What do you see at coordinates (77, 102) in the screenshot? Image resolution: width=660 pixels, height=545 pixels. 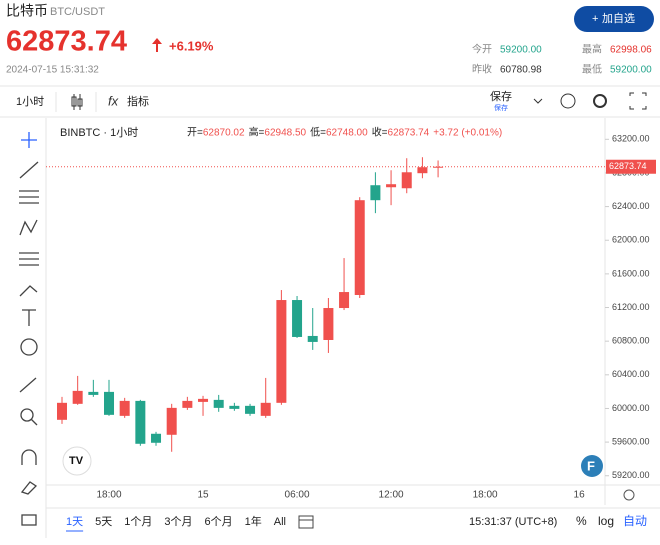 I see `candle-icon` at bounding box center [77, 102].